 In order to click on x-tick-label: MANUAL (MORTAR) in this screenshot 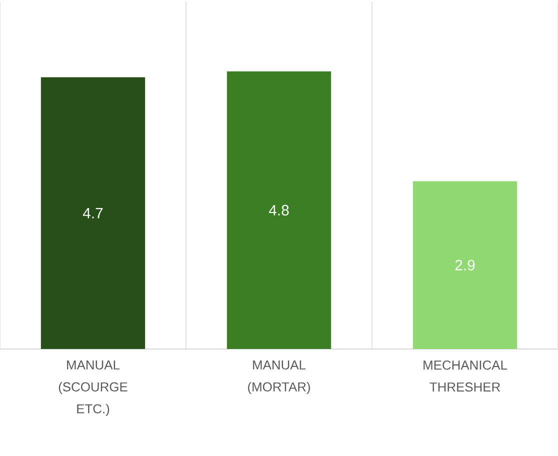, I will do `click(279, 377)`.